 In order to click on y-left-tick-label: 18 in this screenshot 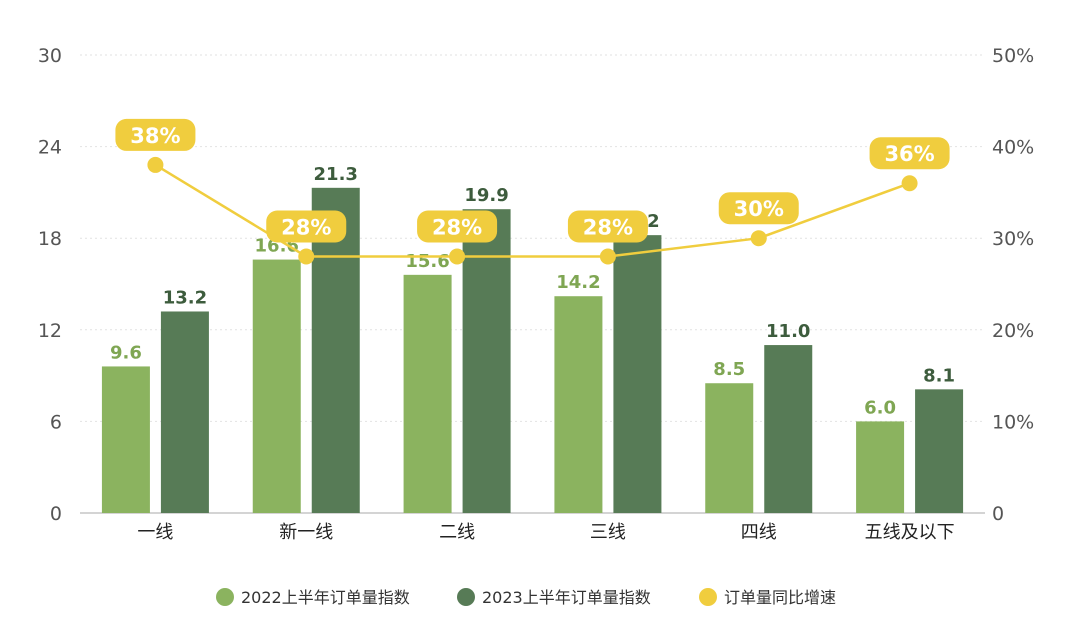, I will do `click(50, 239)`.